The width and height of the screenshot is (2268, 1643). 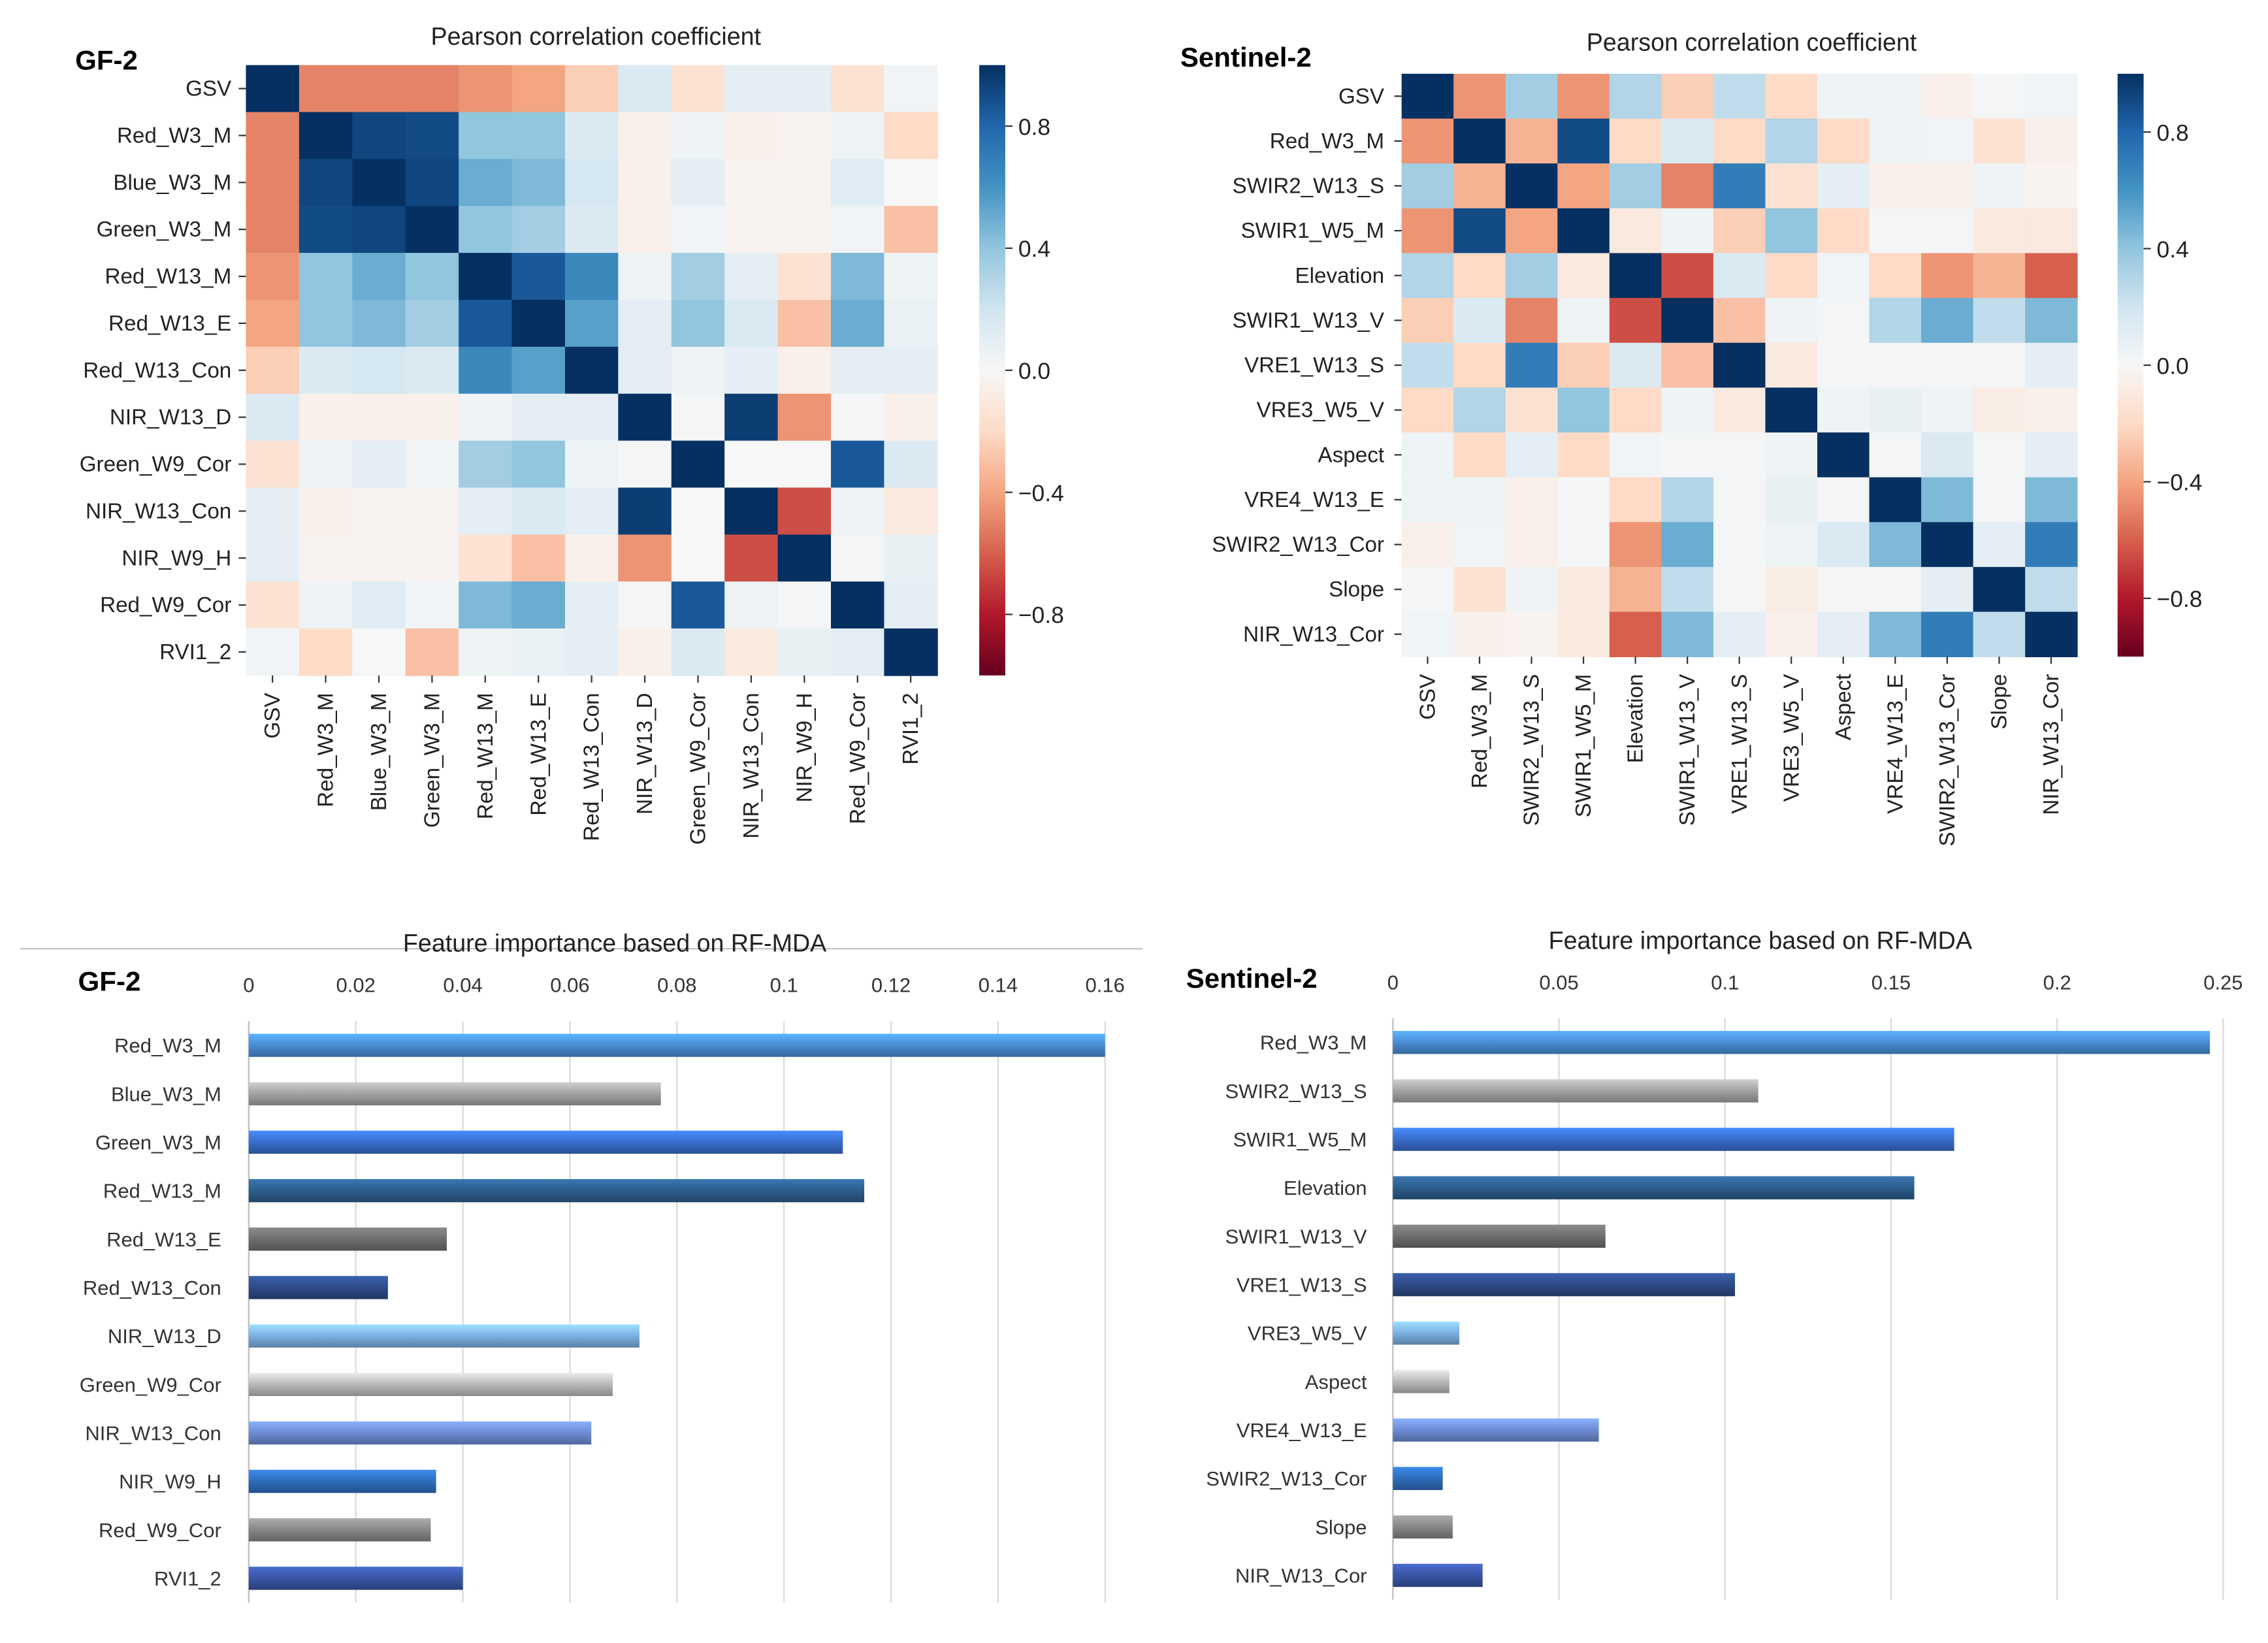 I want to click on heatmap-cell-gf2-r0-c9, so click(x=751, y=89).